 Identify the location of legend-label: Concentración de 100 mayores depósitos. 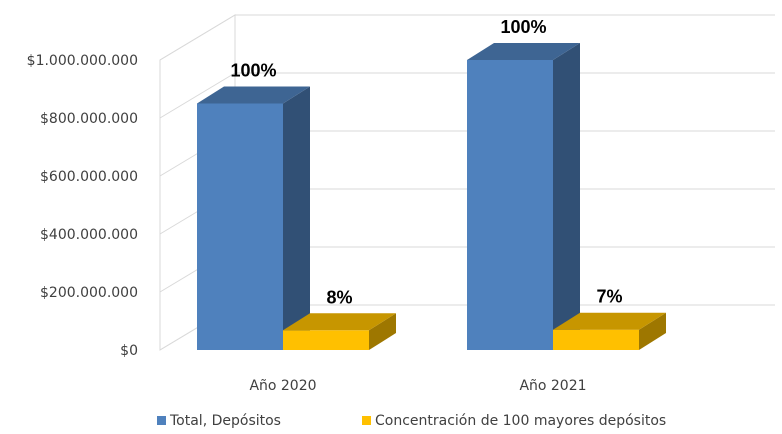
(520, 421).